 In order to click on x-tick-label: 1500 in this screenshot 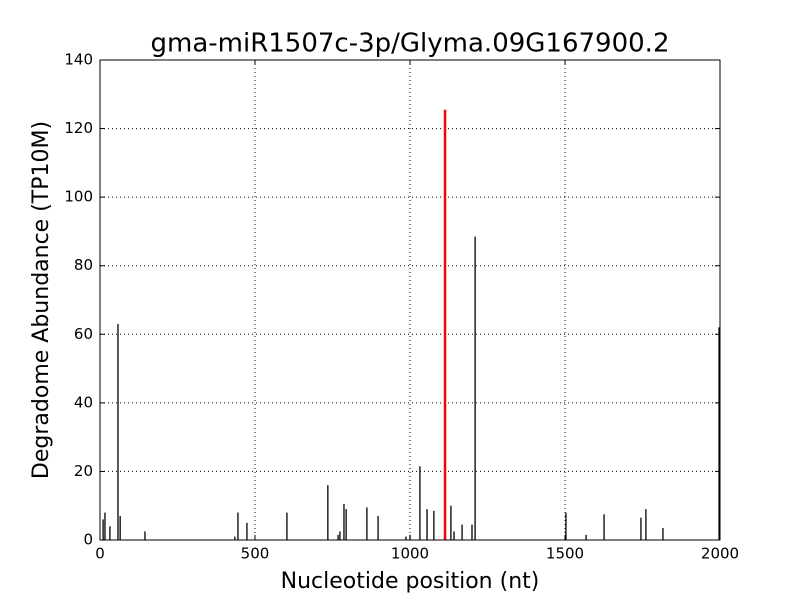, I will do `click(565, 554)`.